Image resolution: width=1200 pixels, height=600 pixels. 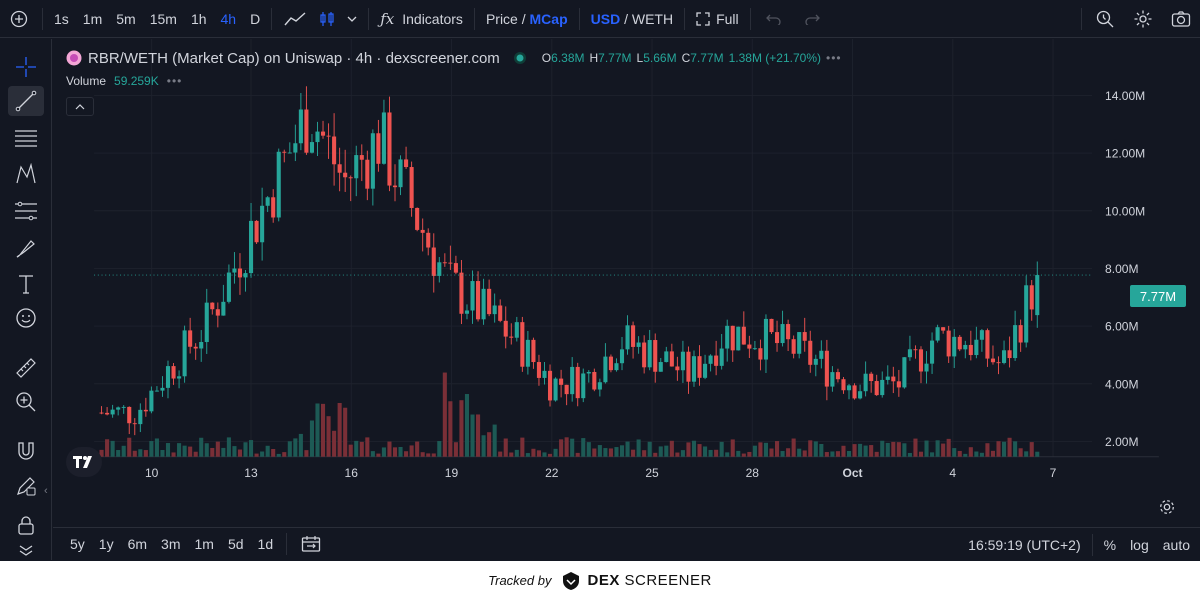 I want to click on indicators-button: ƒx Indicators, so click(x=421, y=19).